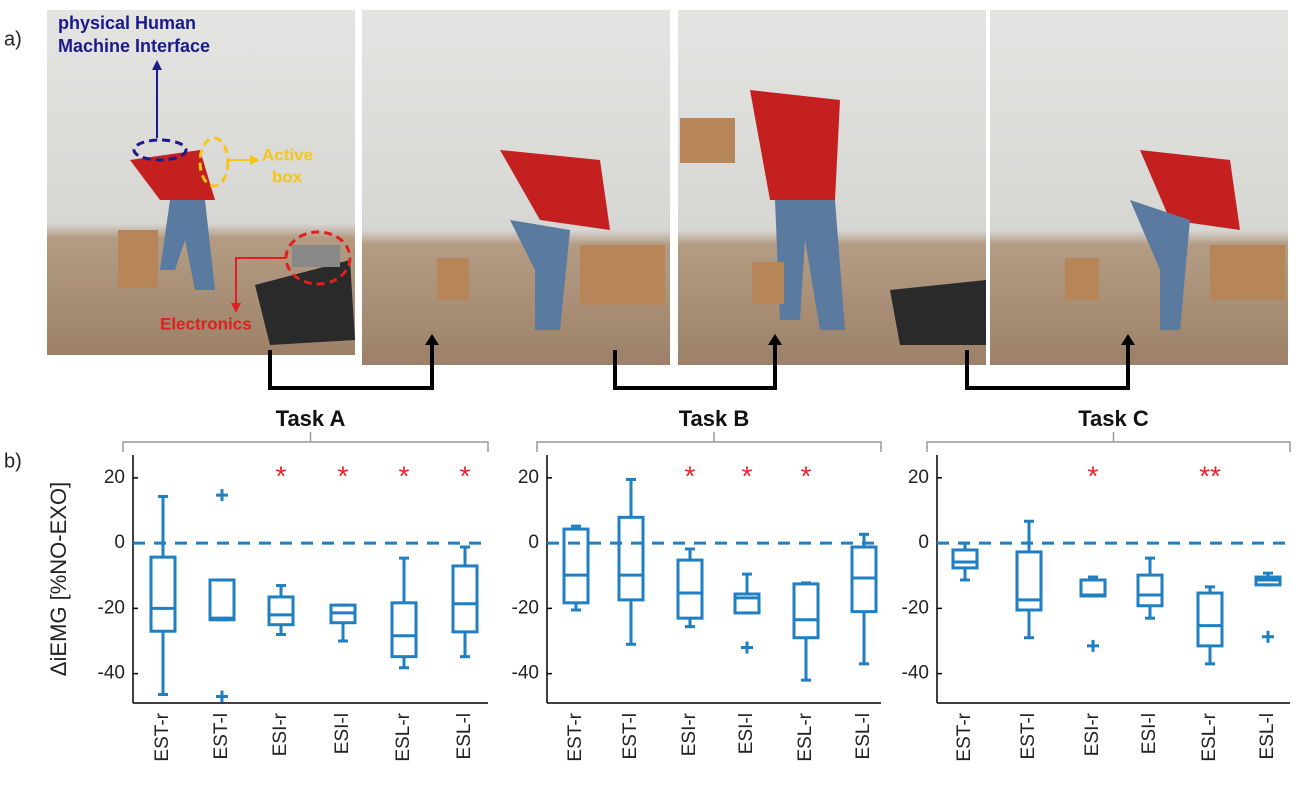 Image resolution: width=1298 pixels, height=786 pixels. I want to click on annotation: Electronics, so click(206, 323).